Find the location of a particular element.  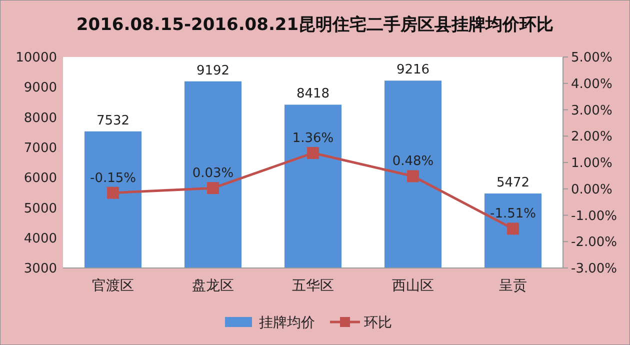

y2-tick-label: 2.00% is located at coordinates (591, 137).